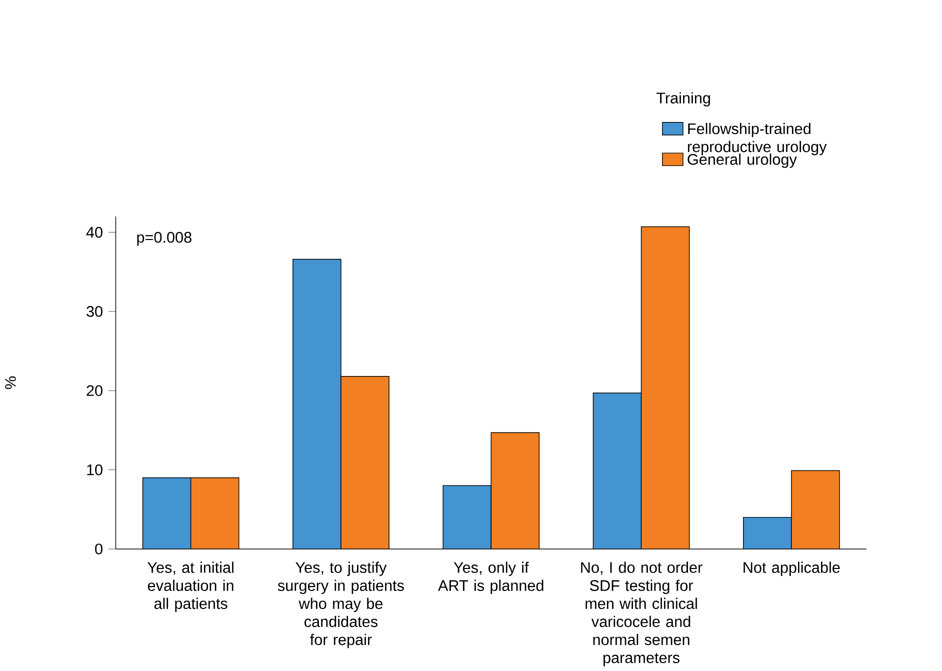 The width and height of the screenshot is (942, 671). What do you see at coordinates (98, 548) in the screenshot?
I see `y-tick-label: 0` at bounding box center [98, 548].